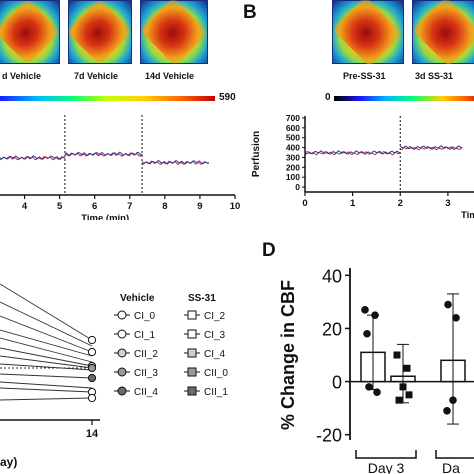  Describe the element at coordinates (137, 298) in the screenshot. I see `legend-title-vehicle: Vehicle` at that location.